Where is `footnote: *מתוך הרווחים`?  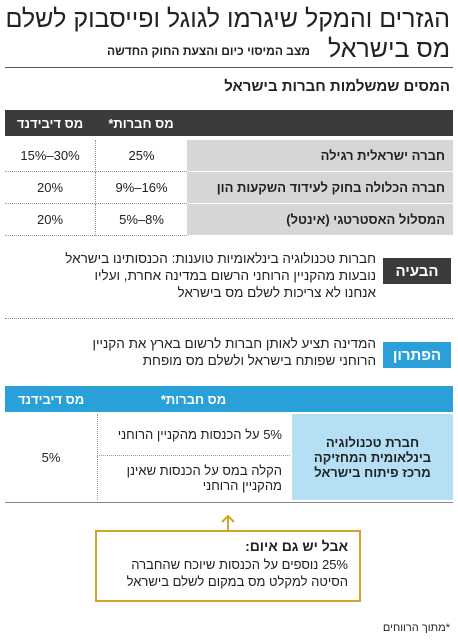 footnote: *מתוך הרווחים is located at coordinates (416, 628).